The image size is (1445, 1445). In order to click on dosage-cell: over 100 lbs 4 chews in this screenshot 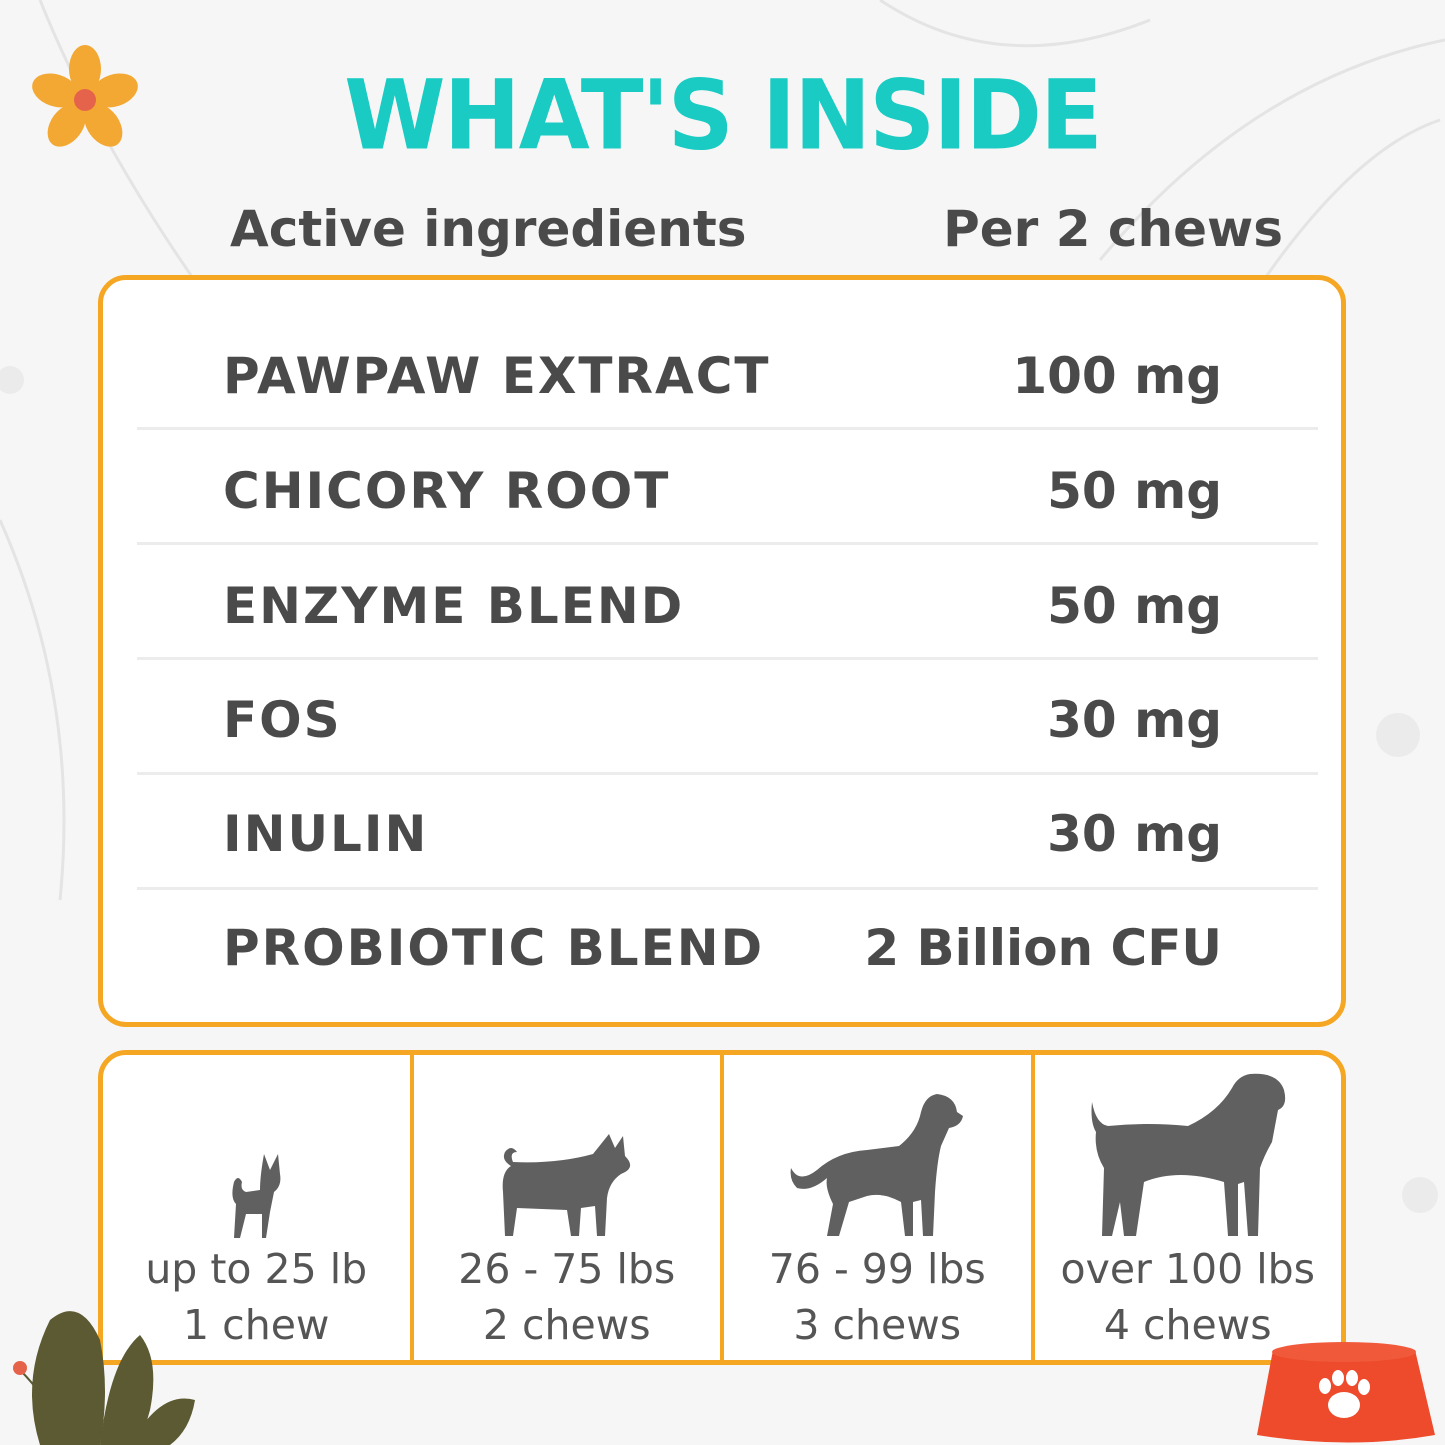, I will do `click(1188, 1207)`.